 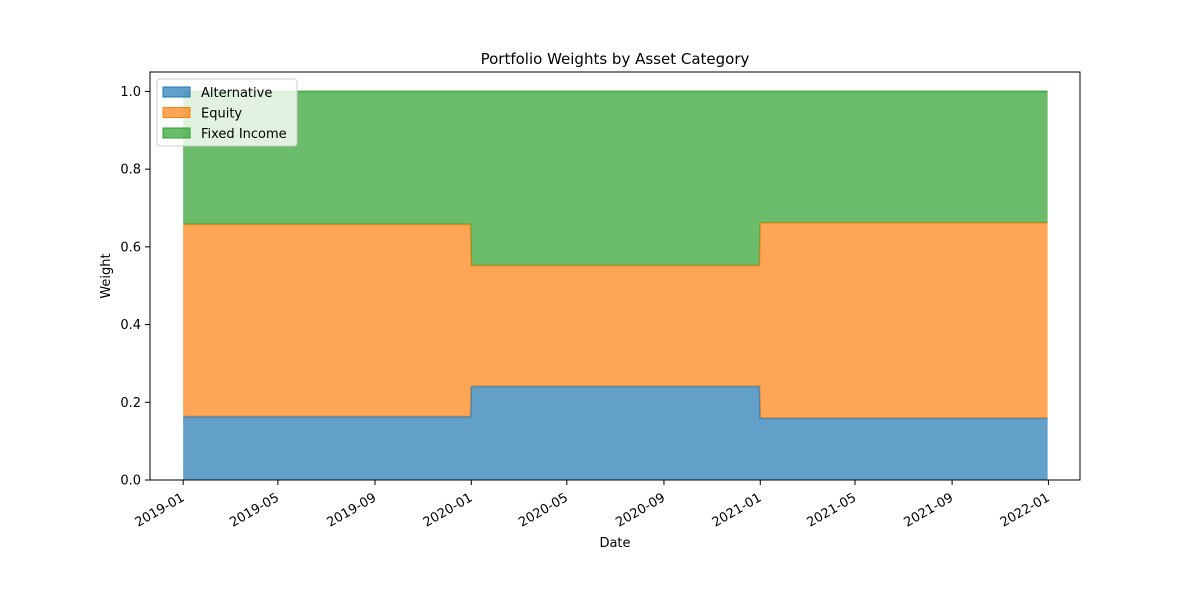 I want to click on legend-box, so click(x=227, y=112).